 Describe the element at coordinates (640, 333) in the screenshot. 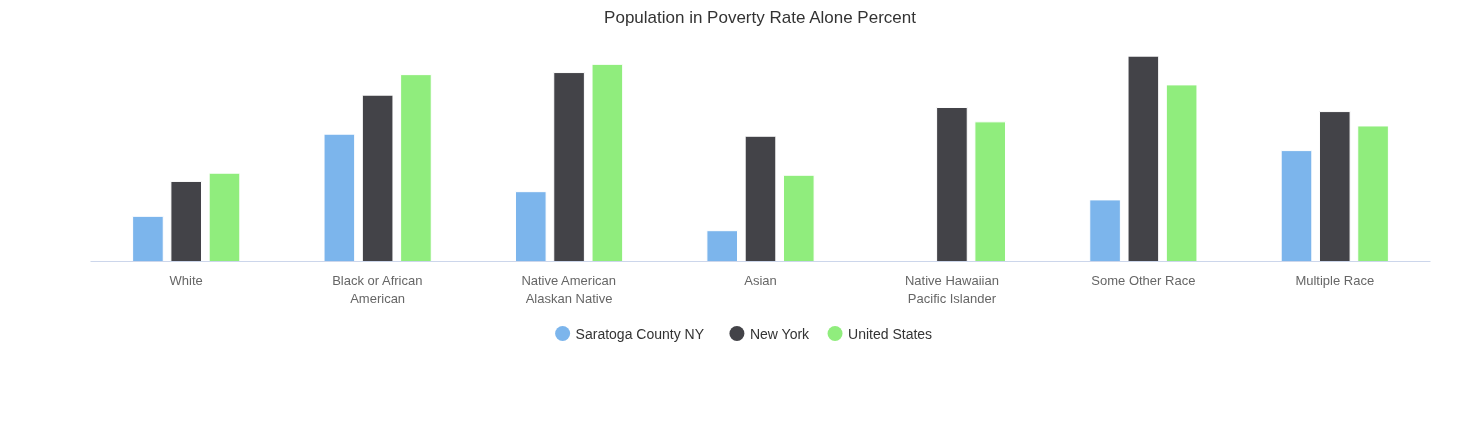

I see `legend-label: Saratoga County NY` at that location.